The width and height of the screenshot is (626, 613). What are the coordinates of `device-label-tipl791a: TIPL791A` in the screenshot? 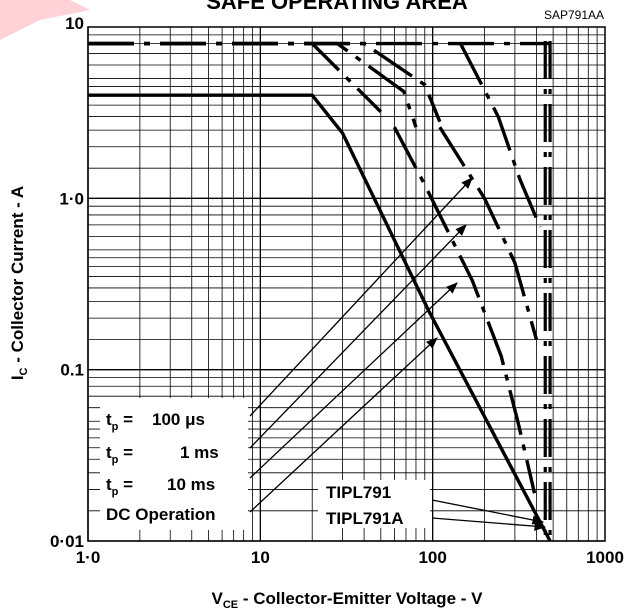 It's located at (364, 518).